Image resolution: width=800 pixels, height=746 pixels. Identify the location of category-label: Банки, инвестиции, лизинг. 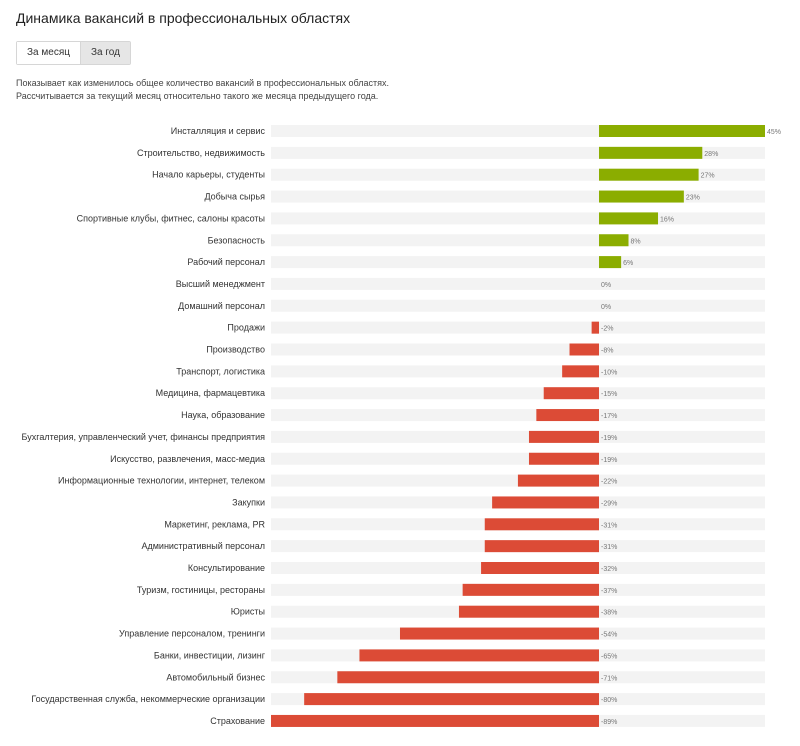
(210, 655).